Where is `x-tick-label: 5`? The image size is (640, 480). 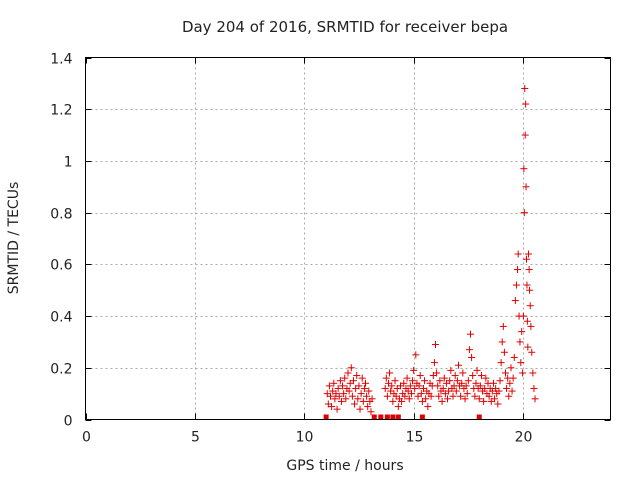
x-tick-label: 5 is located at coordinates (195, 438).